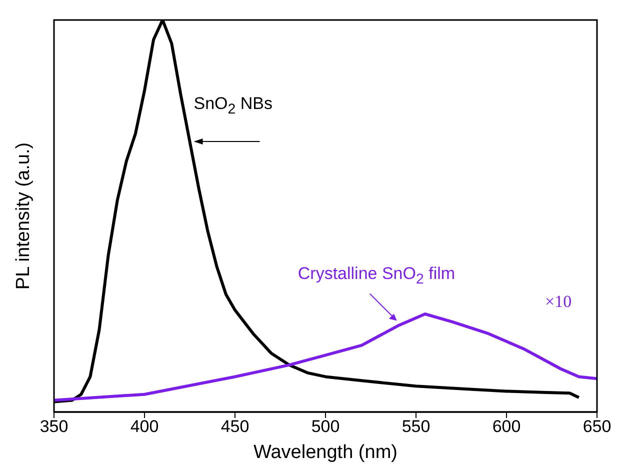  I want to click on x-tick-label: 550, so click(416, 426).